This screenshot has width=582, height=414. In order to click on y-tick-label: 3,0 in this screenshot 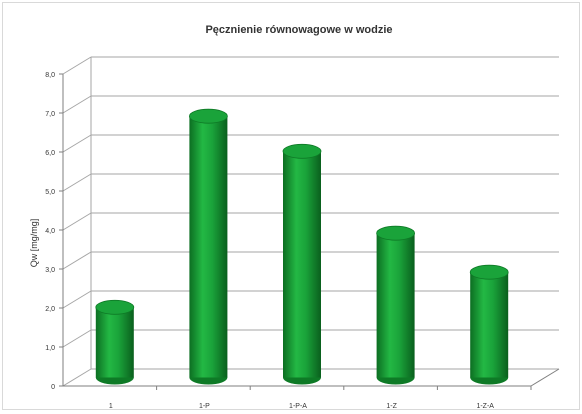, I will do `click(50, 270)`.